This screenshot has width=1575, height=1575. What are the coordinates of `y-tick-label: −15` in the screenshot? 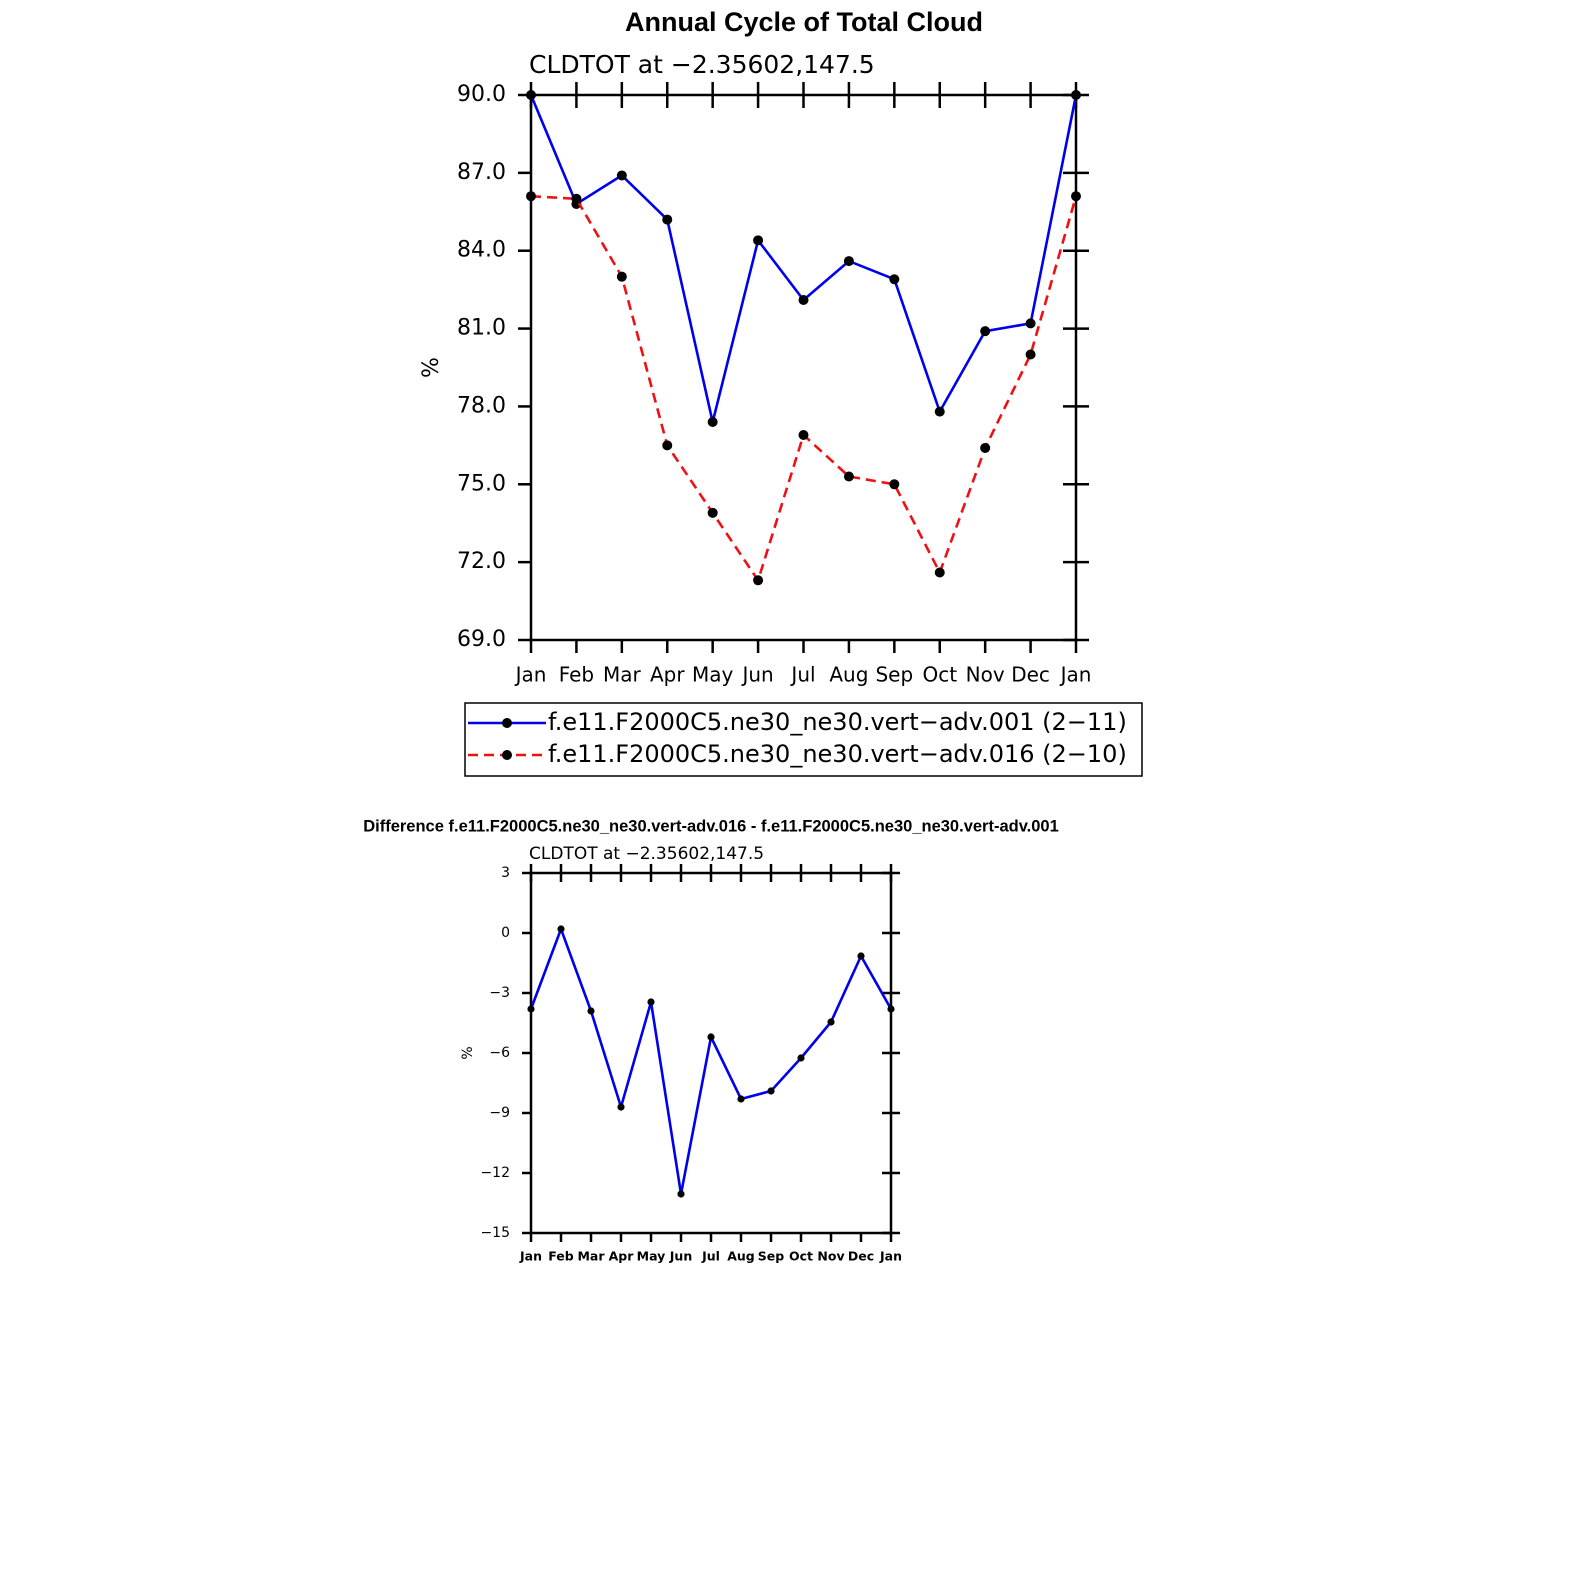 It's located at (495, 1233).